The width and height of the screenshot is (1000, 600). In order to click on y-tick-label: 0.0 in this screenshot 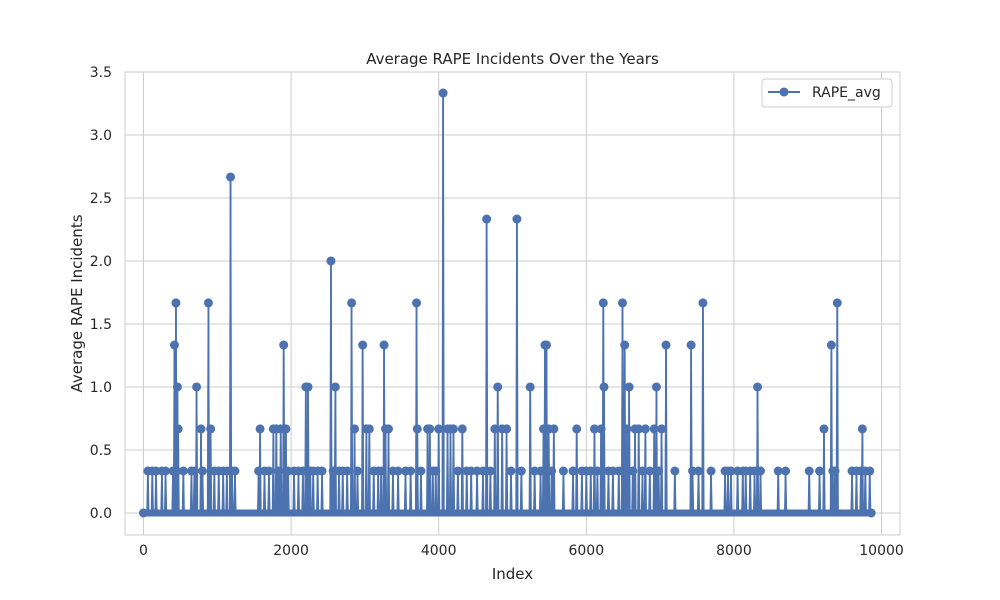, I will do `click(101, 514)`.